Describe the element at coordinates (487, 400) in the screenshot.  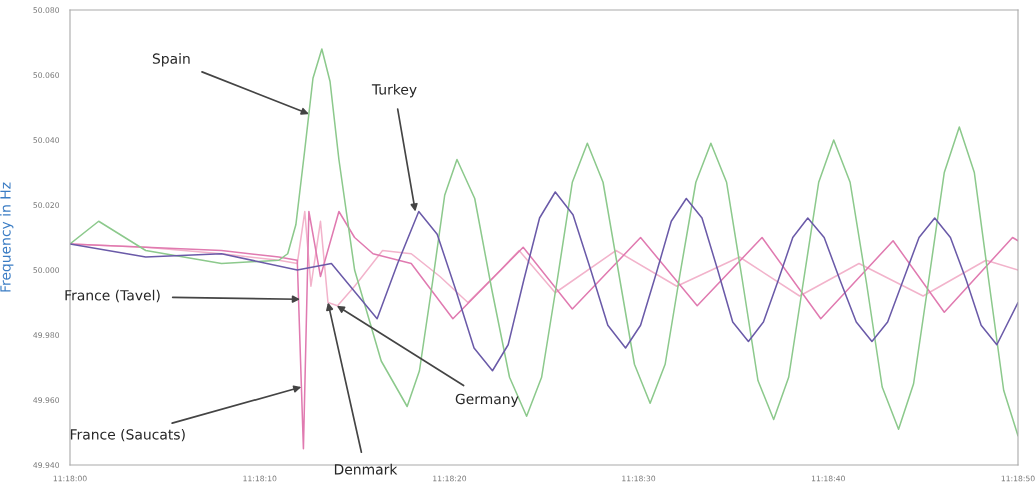
I see `annotation: Germany` at that location.